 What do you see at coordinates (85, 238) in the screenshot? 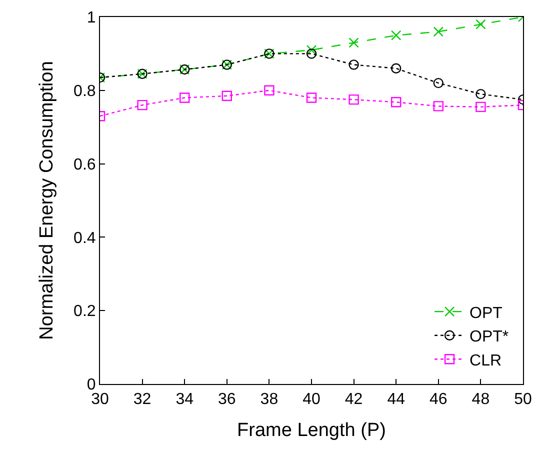
I see `y-tick-label: 0.4` at bounding box center [85, 238].